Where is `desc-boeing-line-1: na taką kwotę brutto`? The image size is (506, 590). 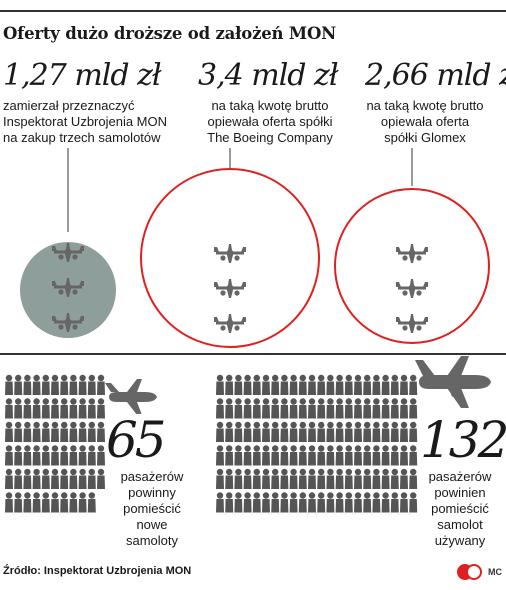
desc-boeing-line-1: na taką kwotę brutto is located at coordinates (270, 105).